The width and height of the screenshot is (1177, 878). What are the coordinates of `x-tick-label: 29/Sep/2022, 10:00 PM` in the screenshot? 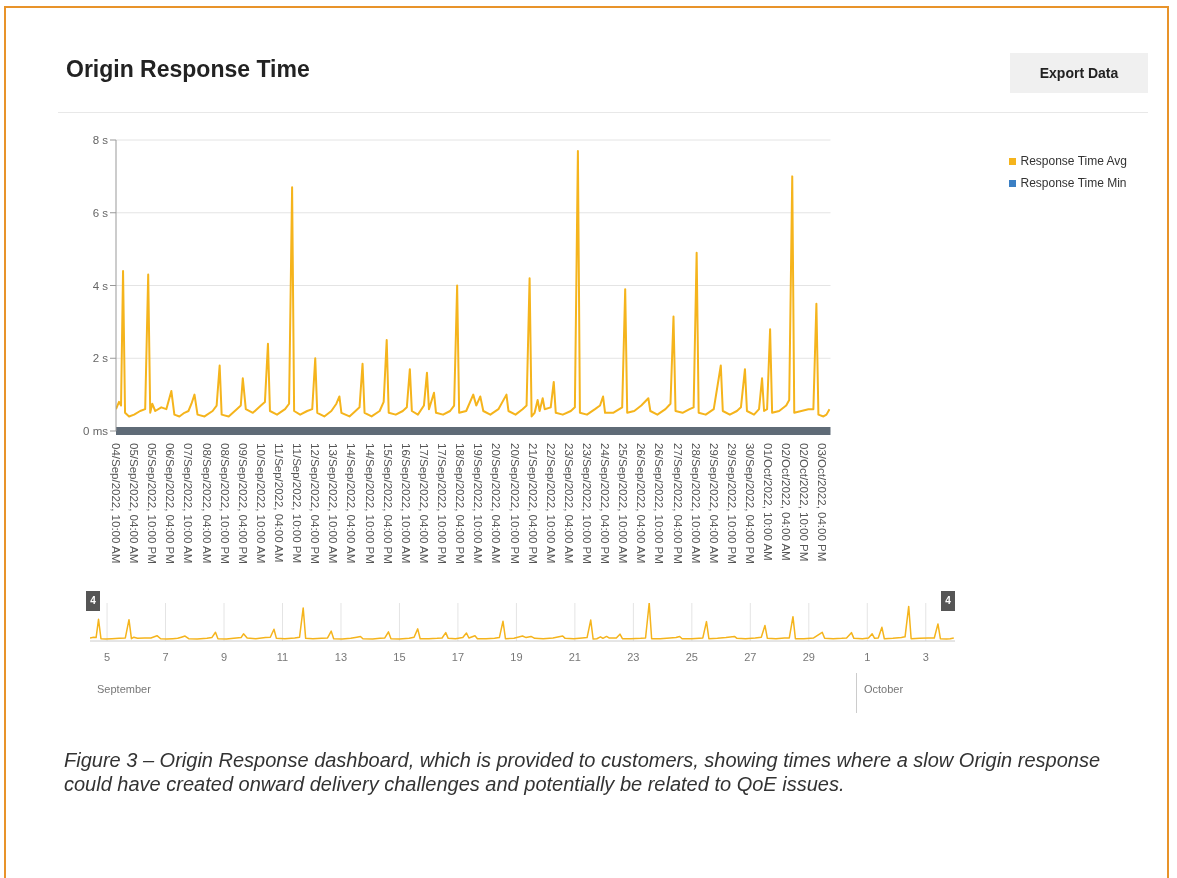 It's located at (731, 503).